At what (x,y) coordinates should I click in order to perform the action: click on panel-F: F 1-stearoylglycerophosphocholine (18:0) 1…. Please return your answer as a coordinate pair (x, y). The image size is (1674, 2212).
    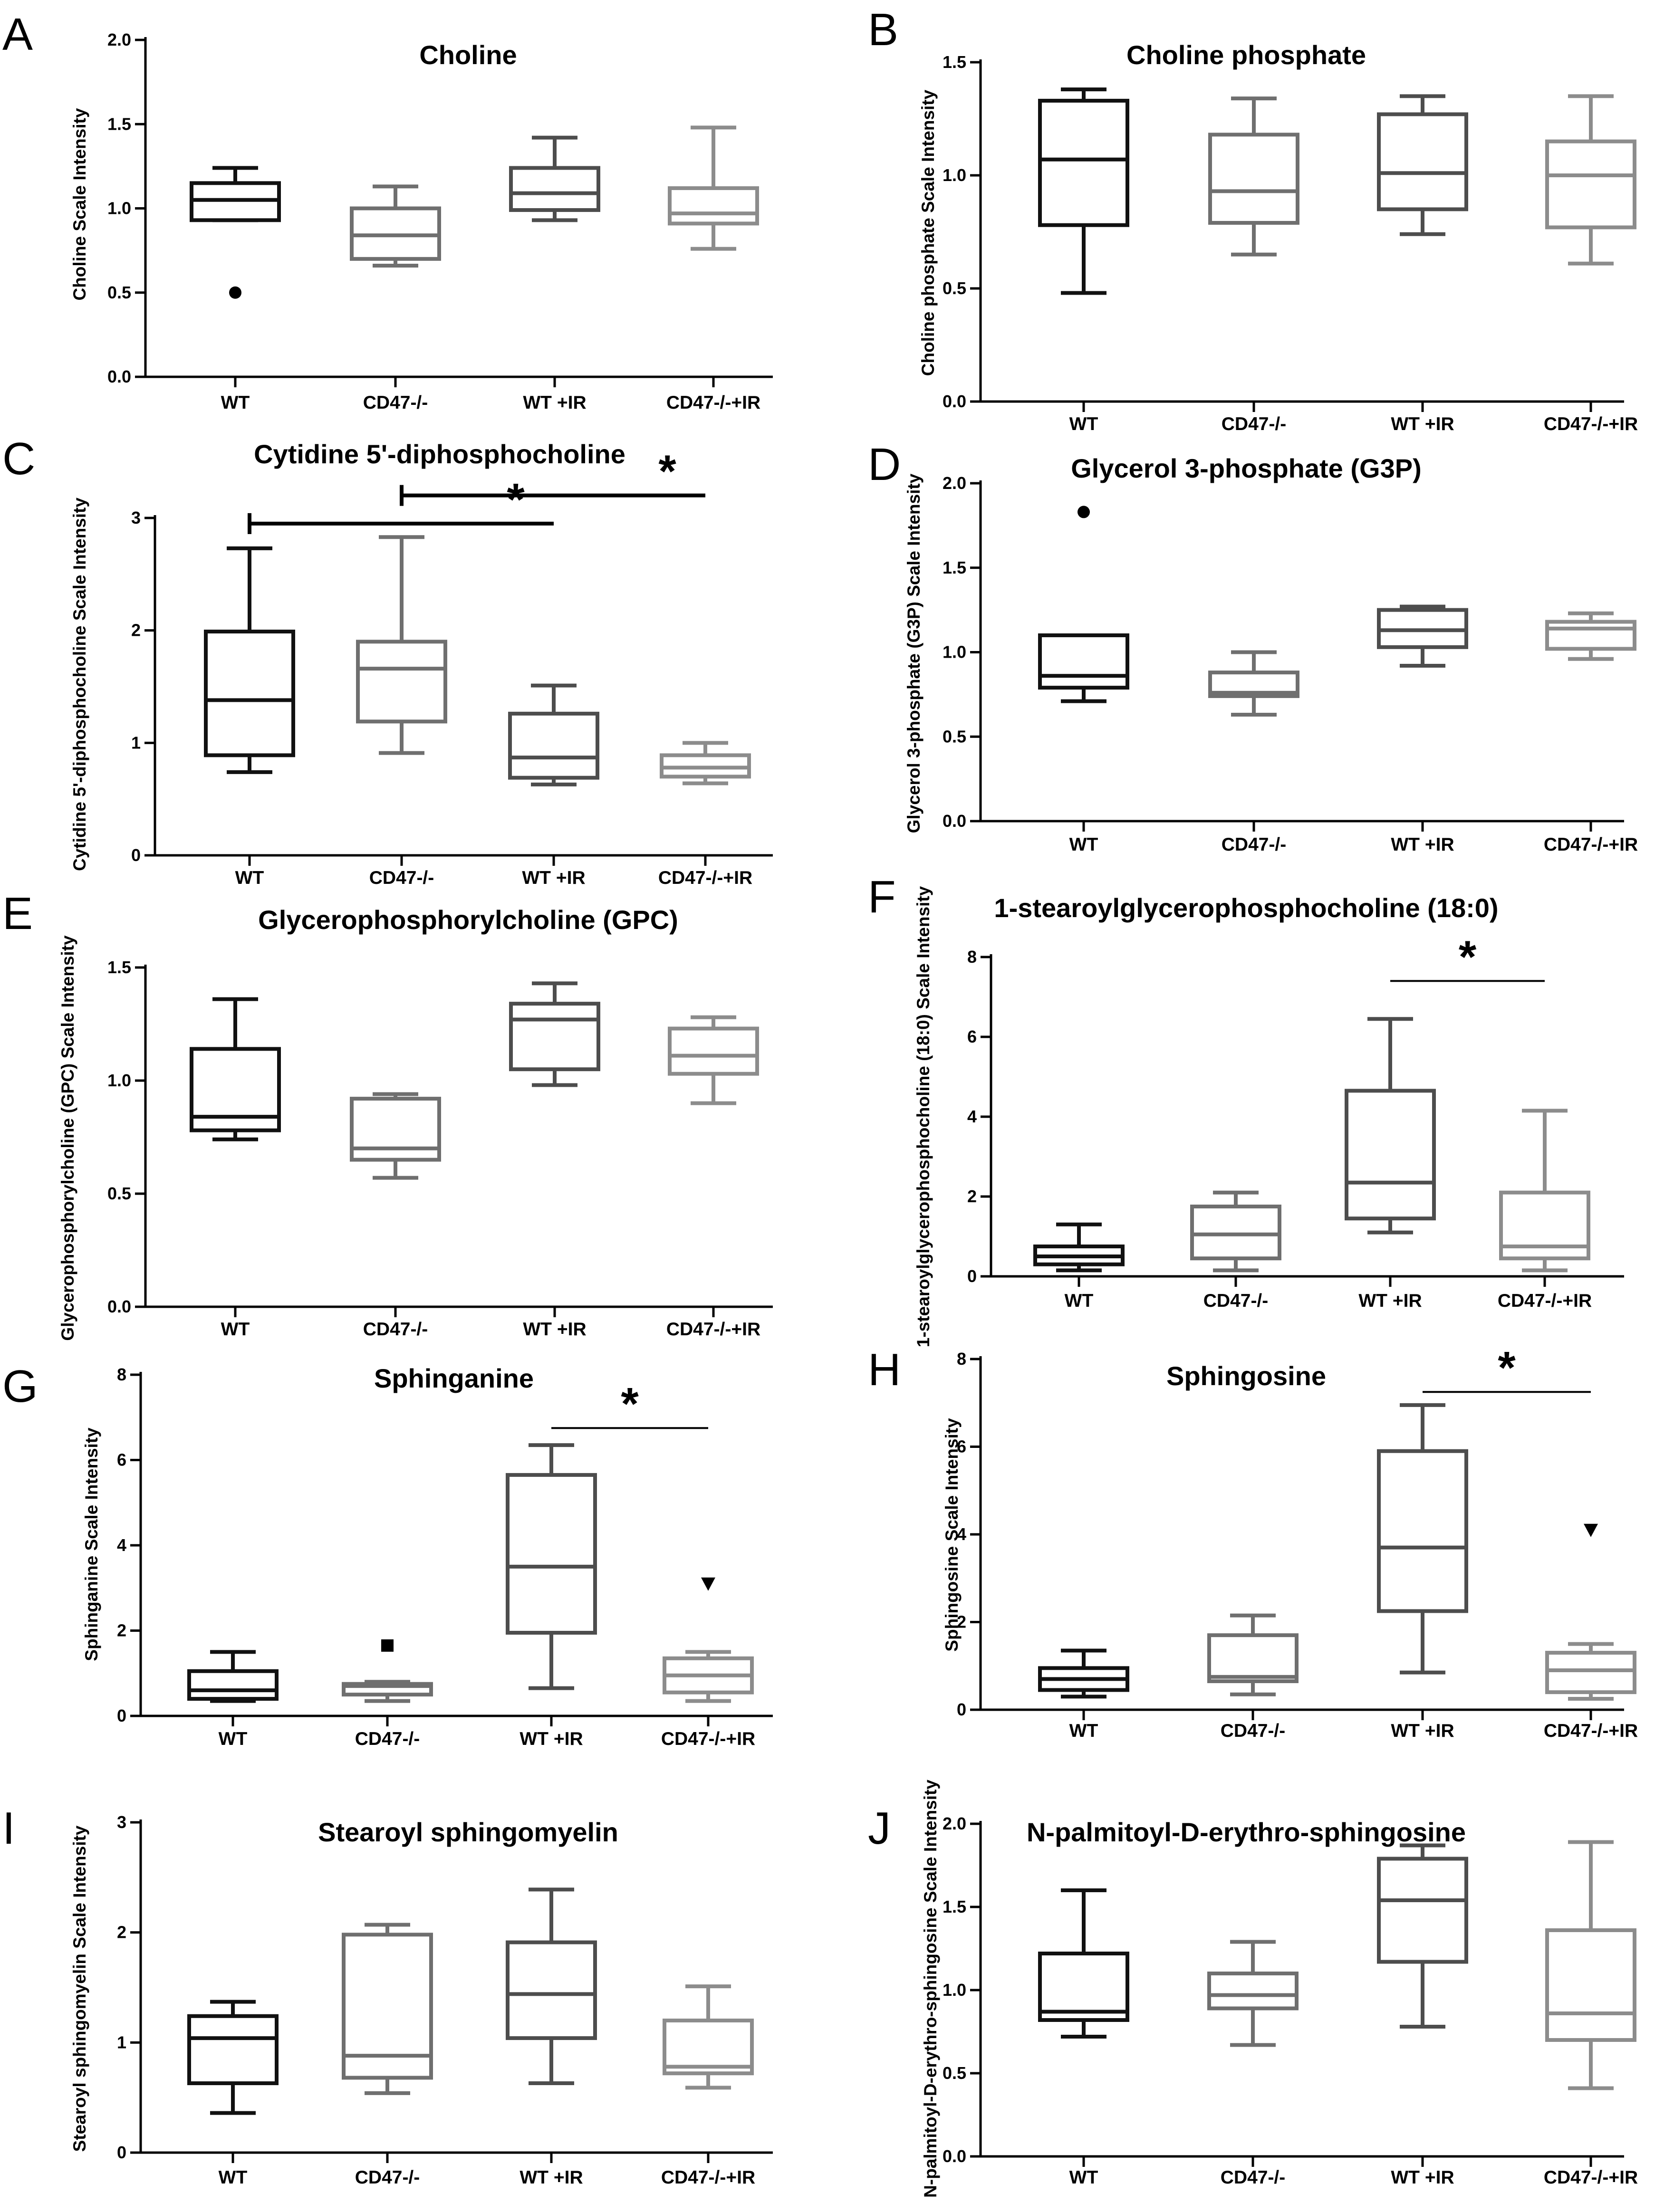
    Looking at the image, I should click on (1246, 1109).